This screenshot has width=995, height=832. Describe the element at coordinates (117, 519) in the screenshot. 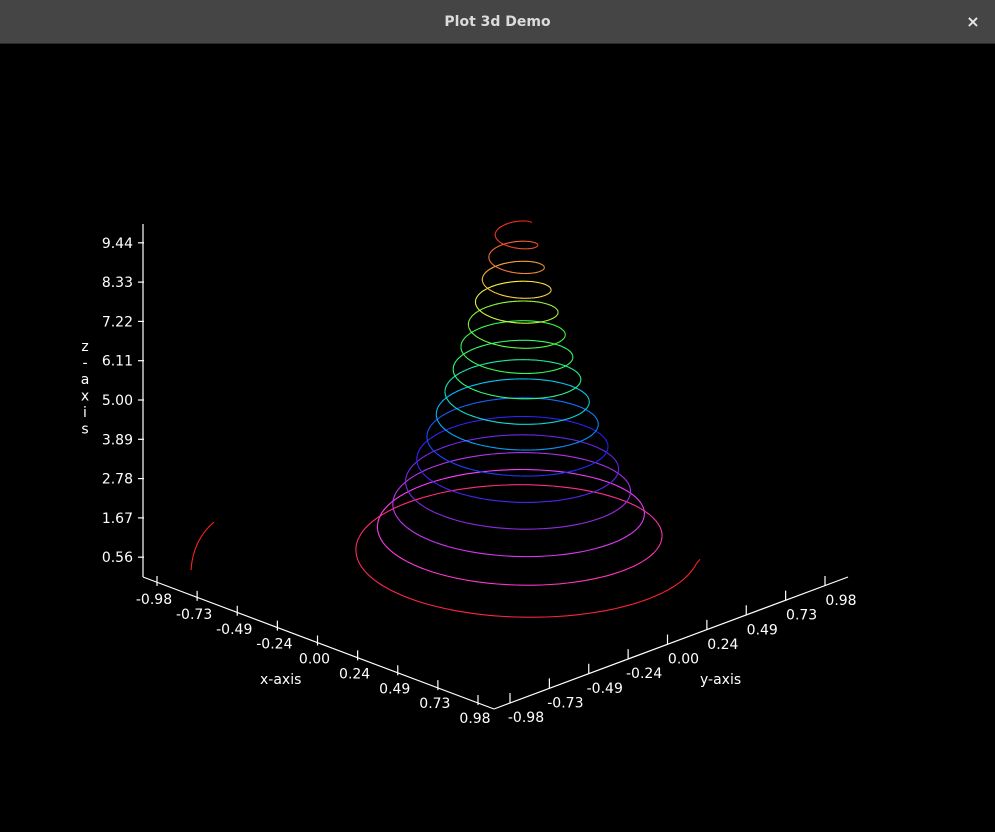

I see `z-tick-label: 1.67` at that location.